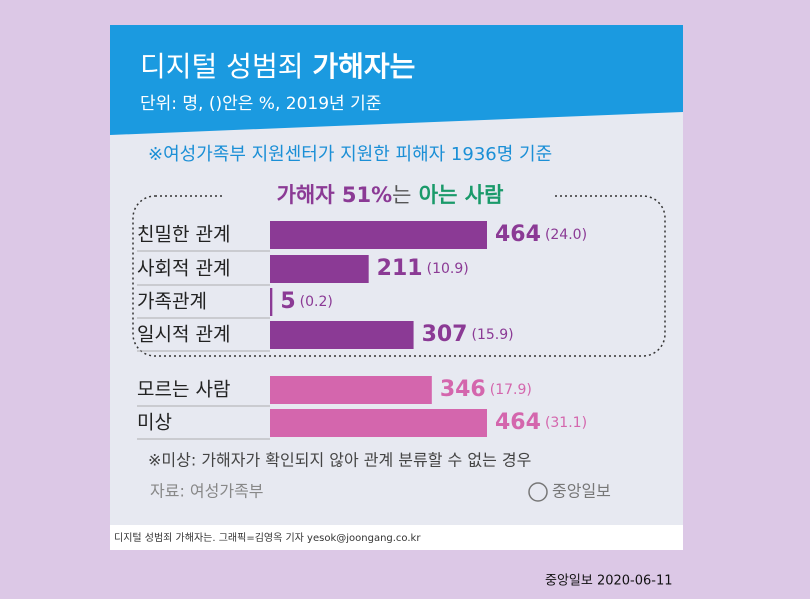 Image resolution: width=810 pixels, height=599 pixels. I want to click on title-emphasis: 가해자는, so click(363, 66).